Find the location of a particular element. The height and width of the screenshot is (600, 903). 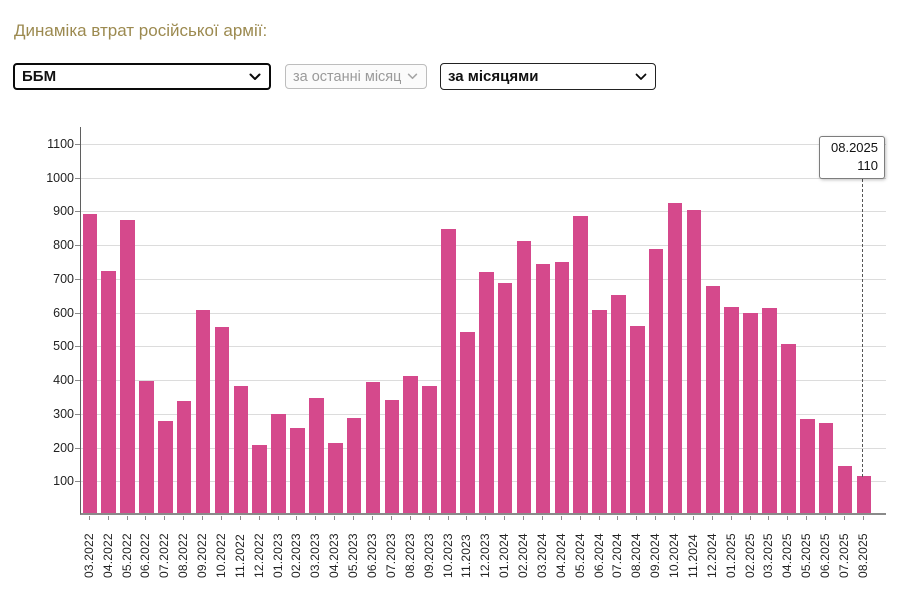

bar-02.2023 is located at coordinates (297, 470).